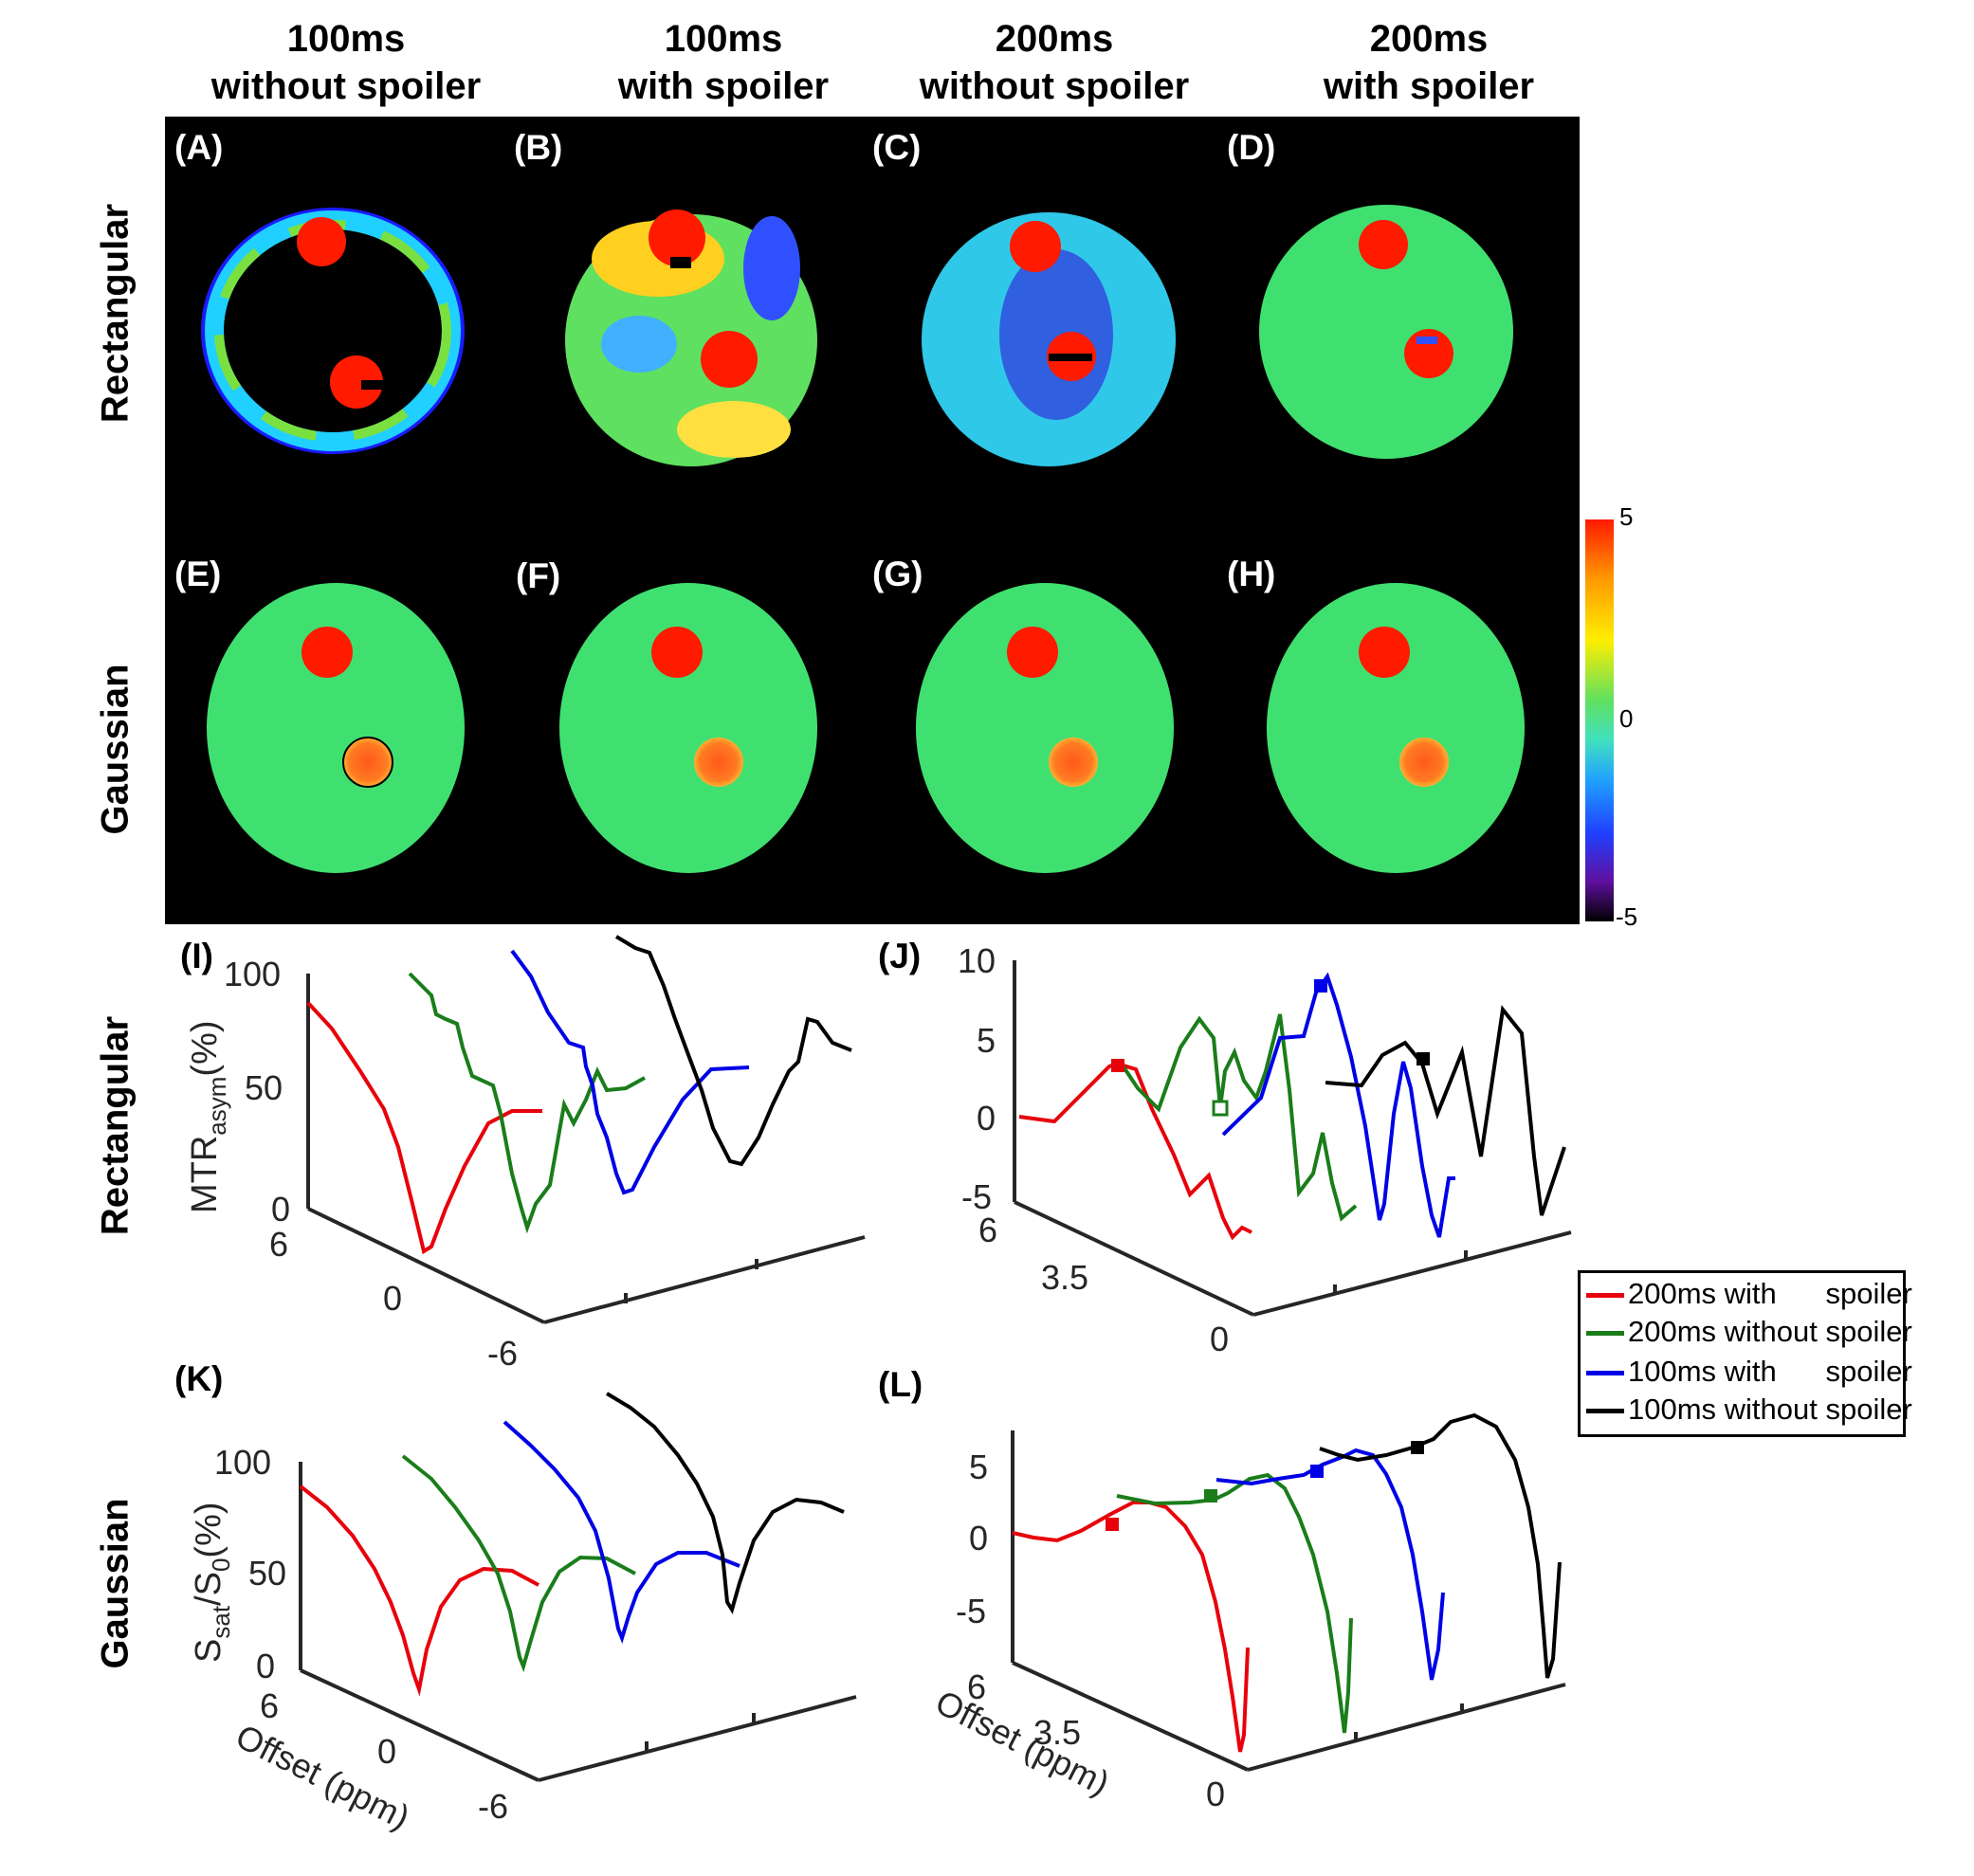 The width and height of the screenshot is (1974, 1876). What do you see at coordinates (900, 1384) in the screenshot?
I see `plot-label-l: (L)` at bounding box center [900, 1384].